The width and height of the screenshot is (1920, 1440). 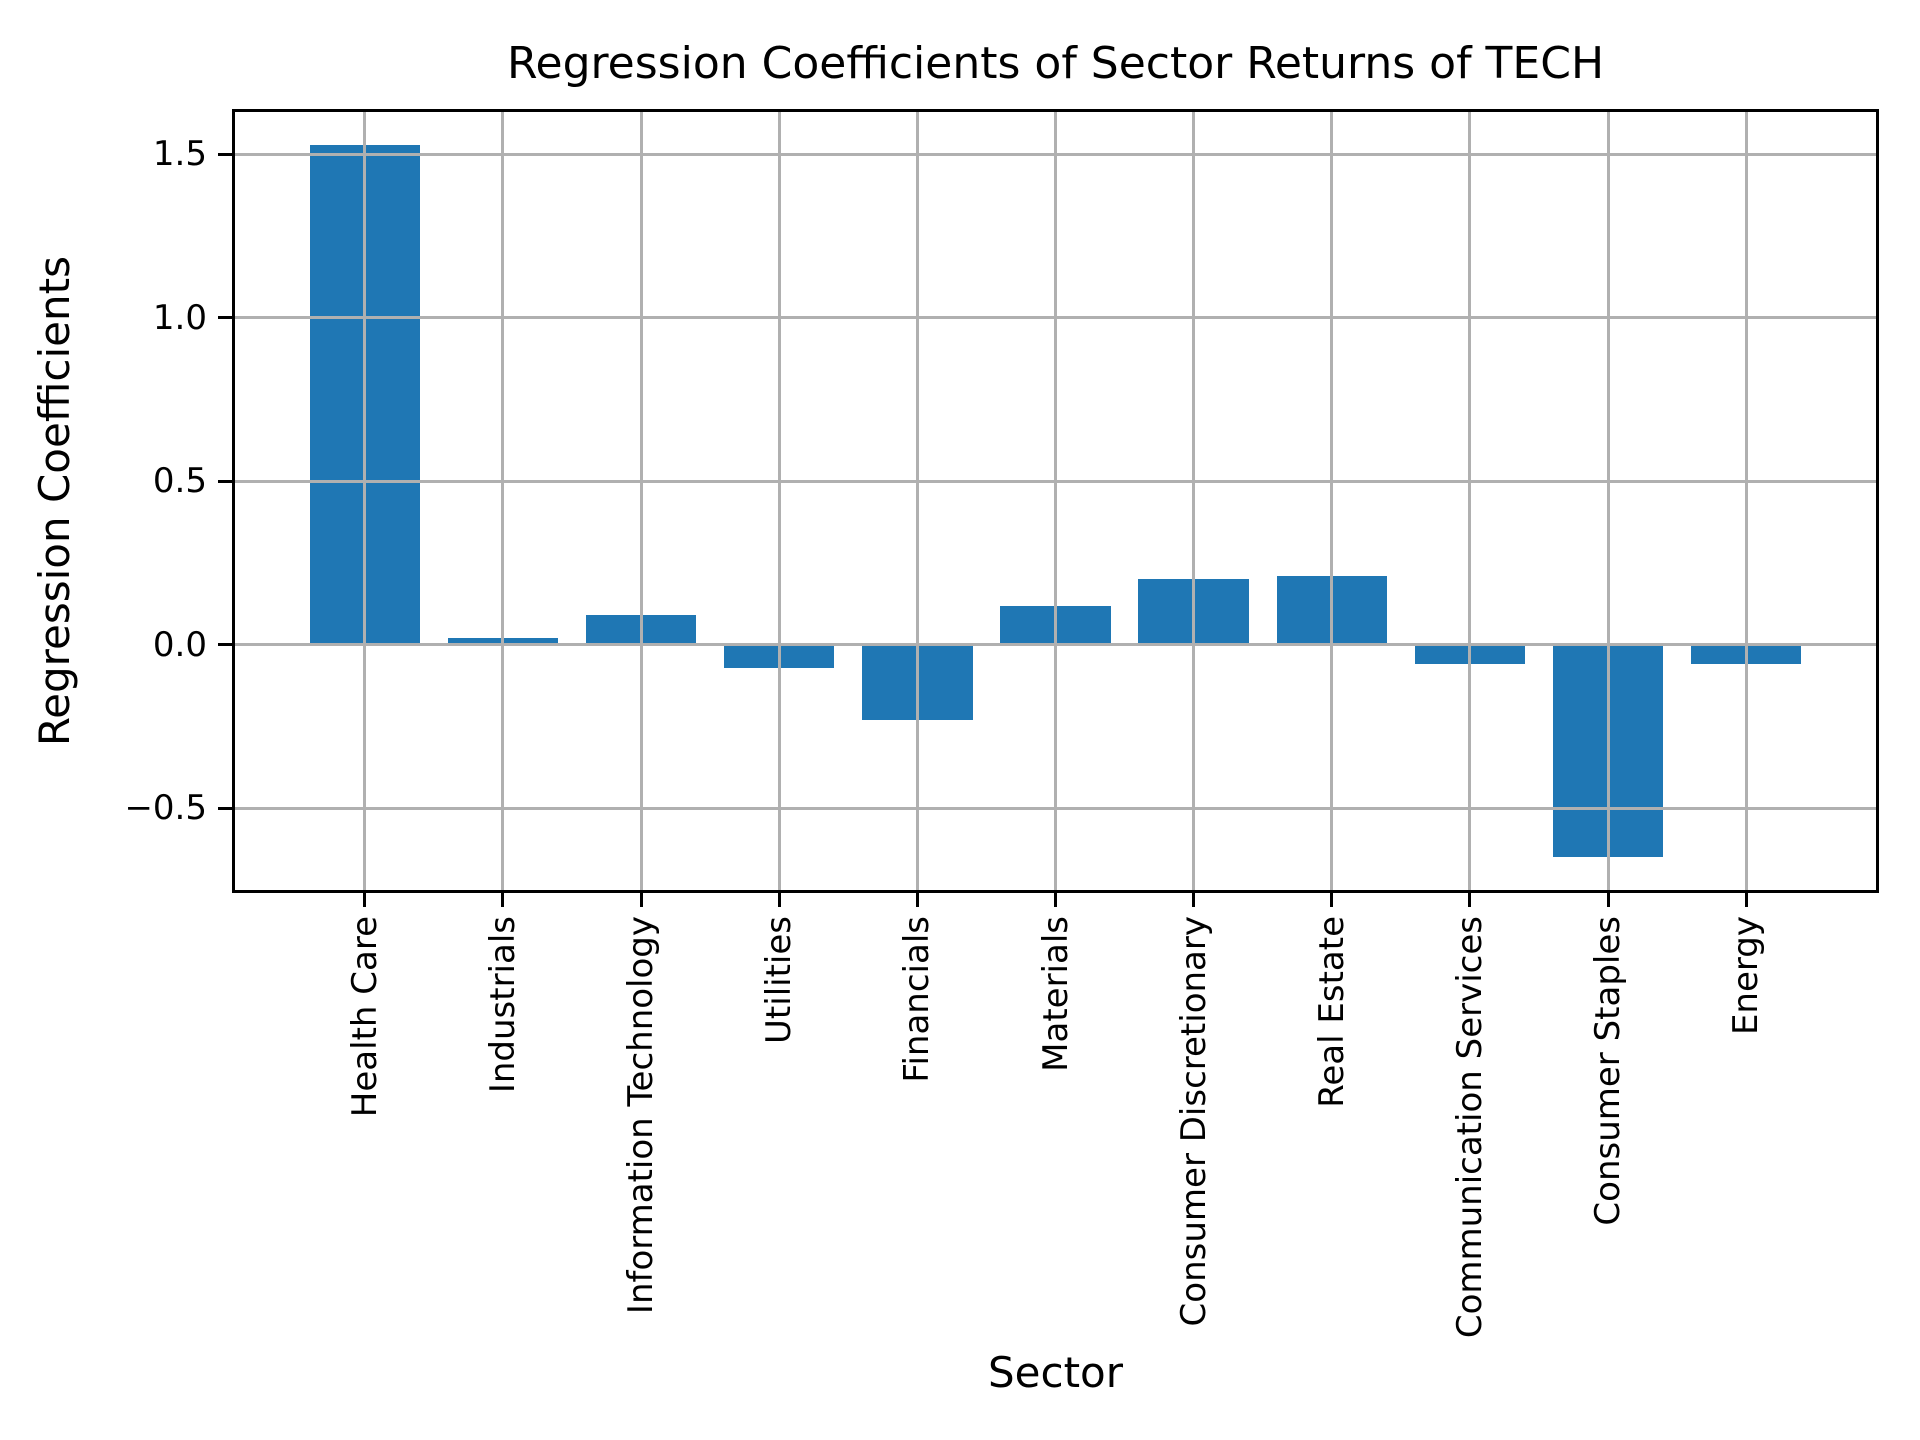 I want to click on x-tick-label: Health Care, so click(x=364, y=1017).